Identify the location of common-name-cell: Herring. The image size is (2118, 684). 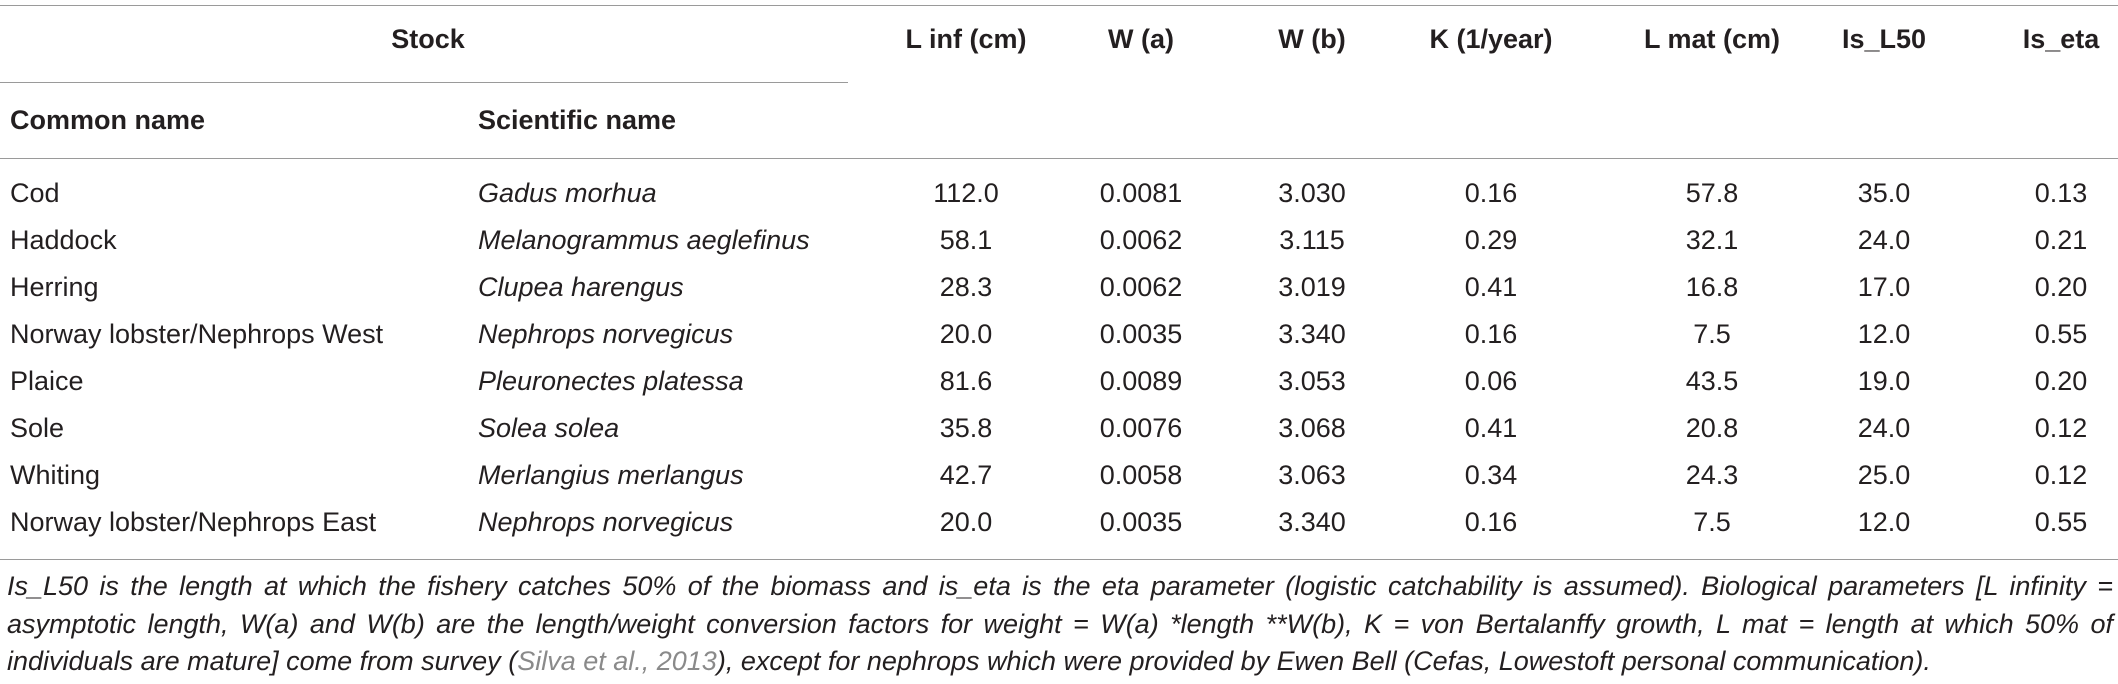
(54, 287).